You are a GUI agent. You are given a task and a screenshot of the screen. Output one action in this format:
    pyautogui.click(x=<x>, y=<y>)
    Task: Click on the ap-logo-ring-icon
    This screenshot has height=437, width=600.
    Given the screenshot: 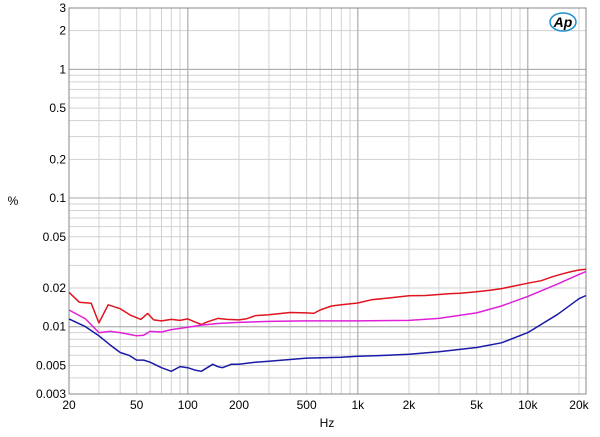 What is the action you would take?
    pyautogui.click(x=563, y=22)
    